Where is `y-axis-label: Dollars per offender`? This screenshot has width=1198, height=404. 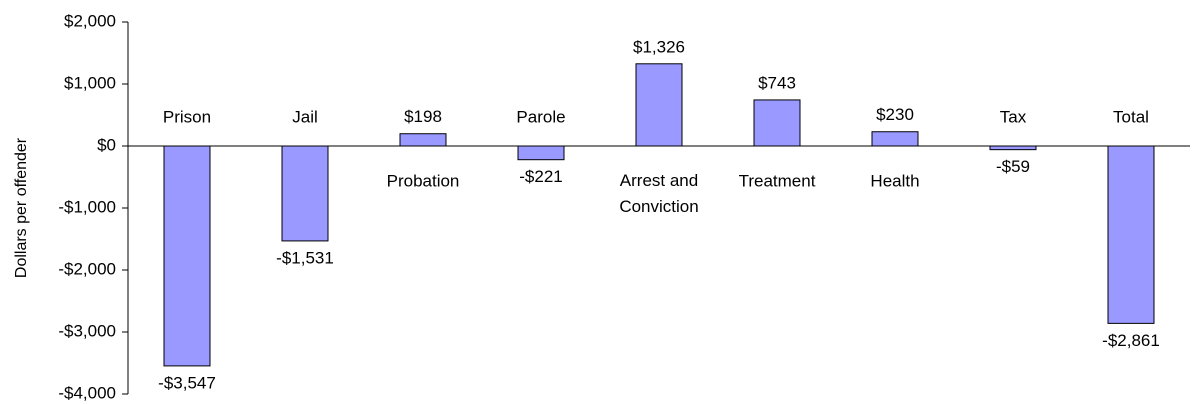 y-axis-label: Dollars per offender is located at coordinates (21, 207).